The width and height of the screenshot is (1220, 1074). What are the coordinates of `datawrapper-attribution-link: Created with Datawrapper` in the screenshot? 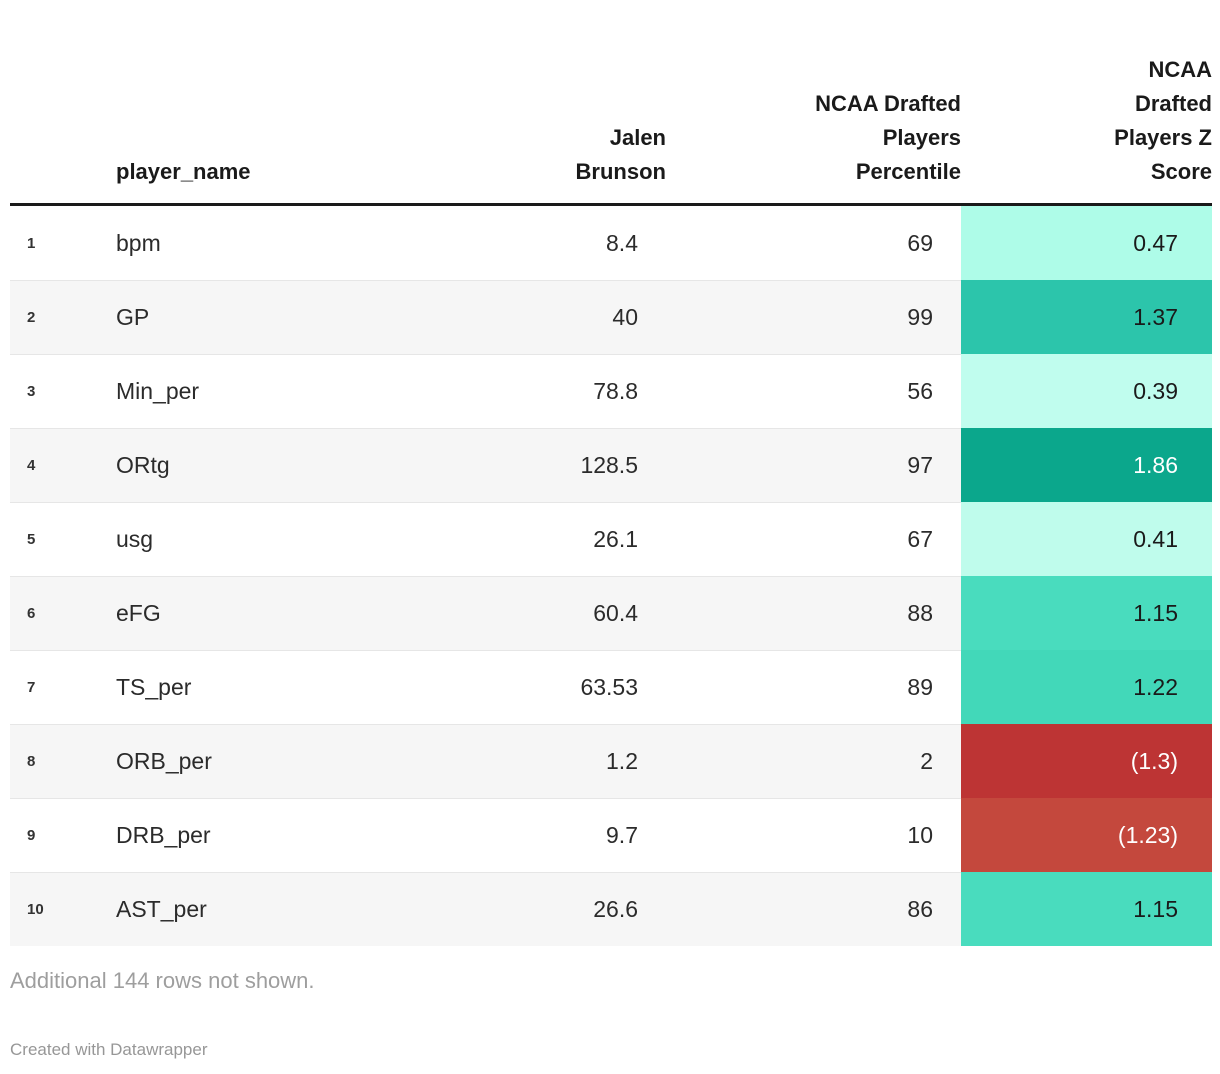 It's located at (109, 1049).